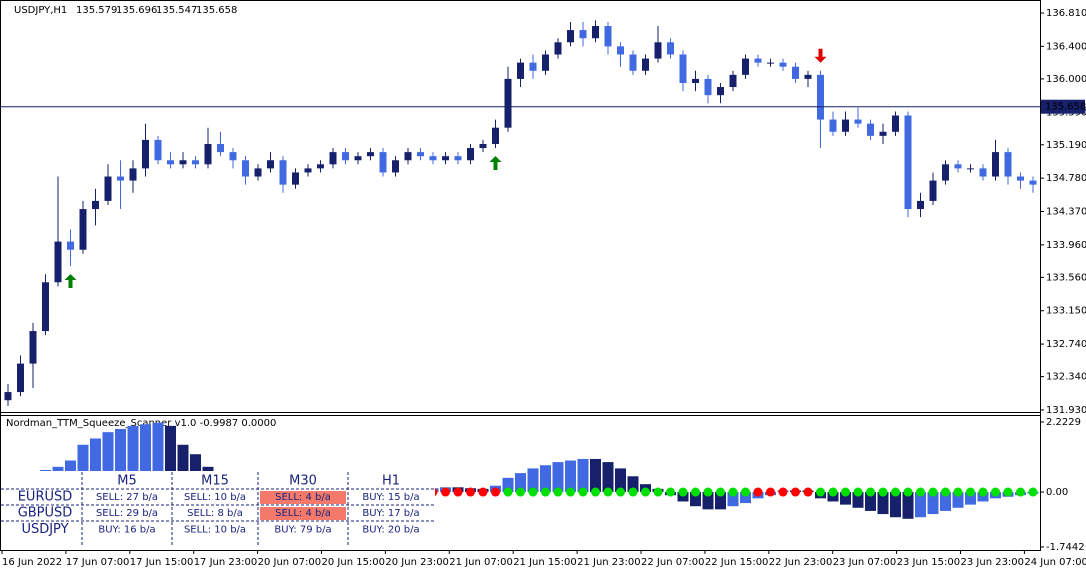  What do you see at coordinates (127, 513) in the screenshot?
I see `scanner-cell: SELL: 29 b/a` at bounding box center [127, 513].